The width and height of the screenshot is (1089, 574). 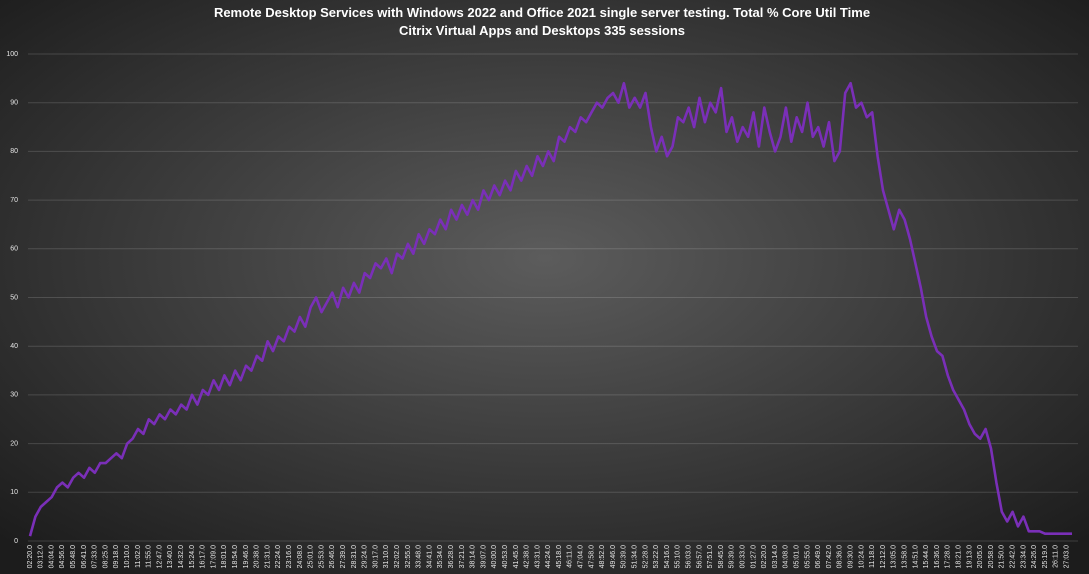 What do you see at coordinates (14, 346) in the screenshot?
I see `y-tick-label: 40` at bounding box center [14, 346].